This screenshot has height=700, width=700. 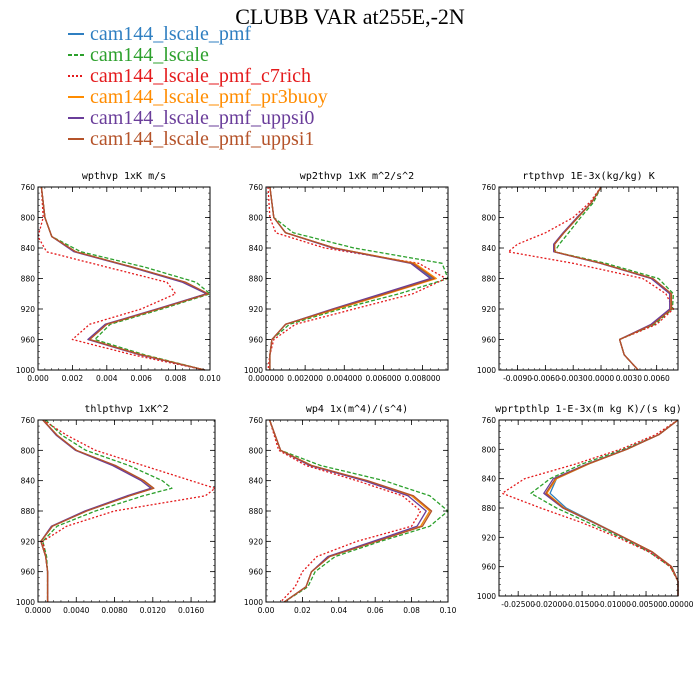 What do you see at coordinates (124, 176) in the screenshot?
I see `panel-title: wpthvp 1xK m/s` at bounding box center [124, 176].